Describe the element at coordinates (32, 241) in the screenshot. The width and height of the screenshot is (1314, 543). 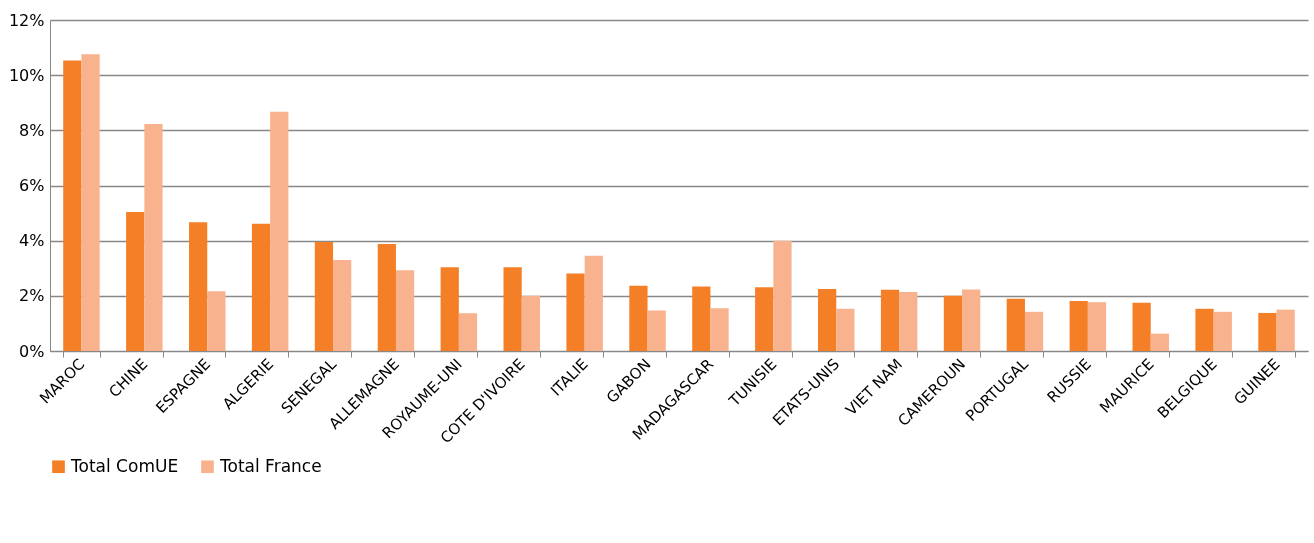
I see `y-tick-label: 4%` at that location.